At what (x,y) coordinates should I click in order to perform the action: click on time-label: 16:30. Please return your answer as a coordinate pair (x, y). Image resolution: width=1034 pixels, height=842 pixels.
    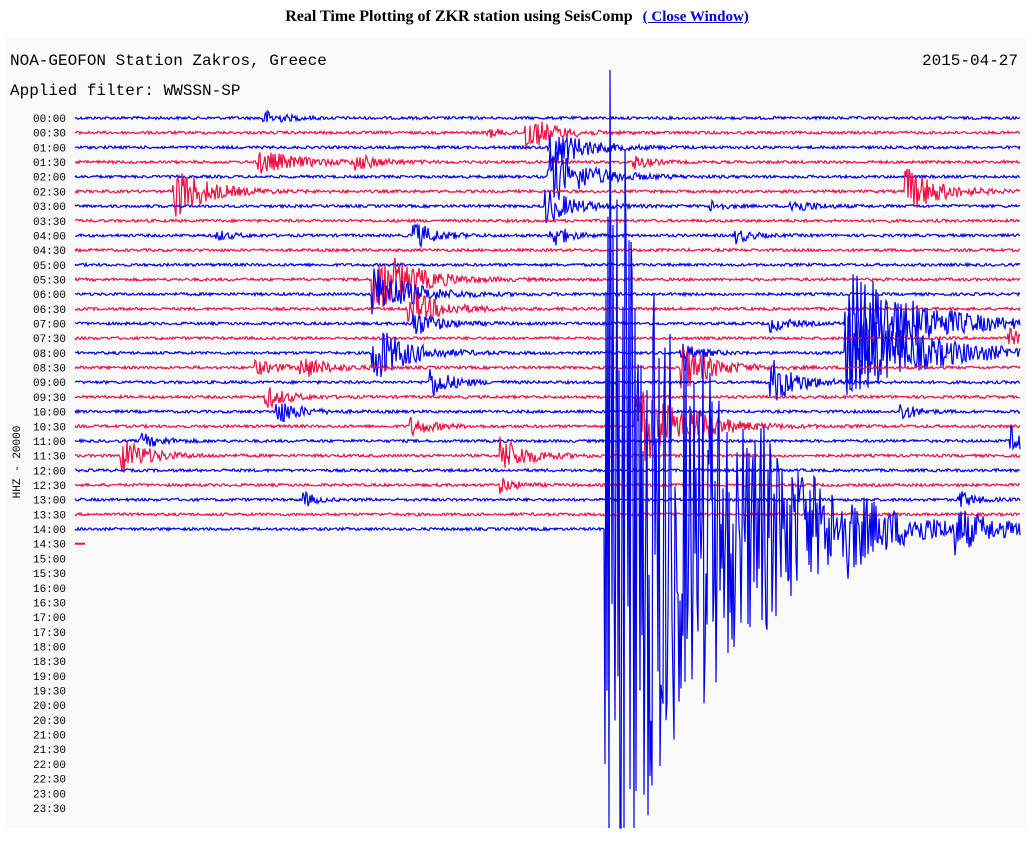
    Looking at the image, I should click on (49, 604).